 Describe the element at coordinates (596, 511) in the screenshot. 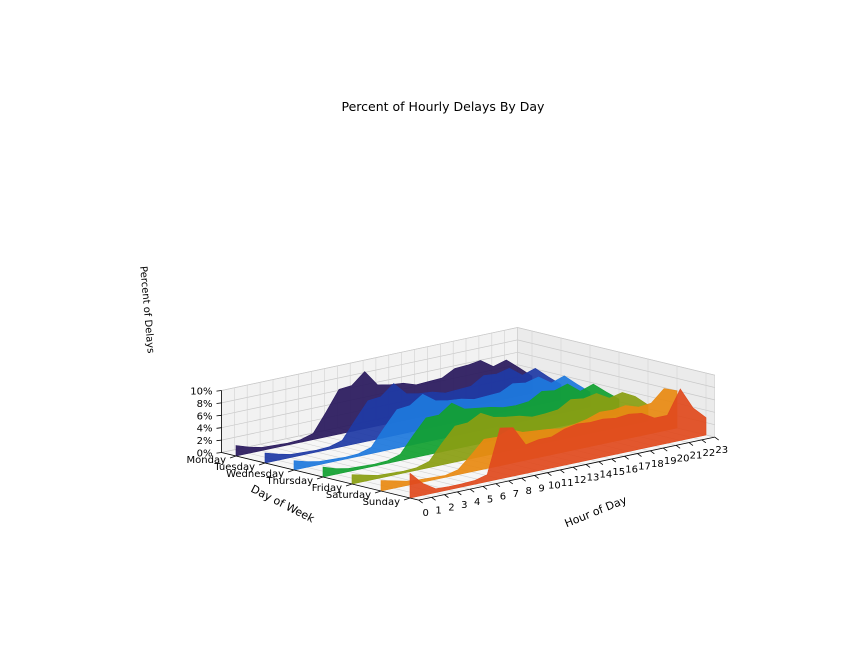

I see `x-axis-label: Hour of Day` at that location.